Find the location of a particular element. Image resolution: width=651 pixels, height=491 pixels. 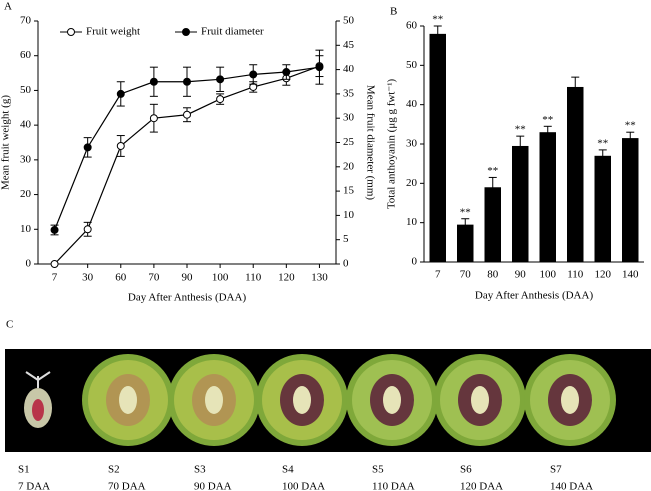

stage-name: S7 is located at coordinates (556, 470).